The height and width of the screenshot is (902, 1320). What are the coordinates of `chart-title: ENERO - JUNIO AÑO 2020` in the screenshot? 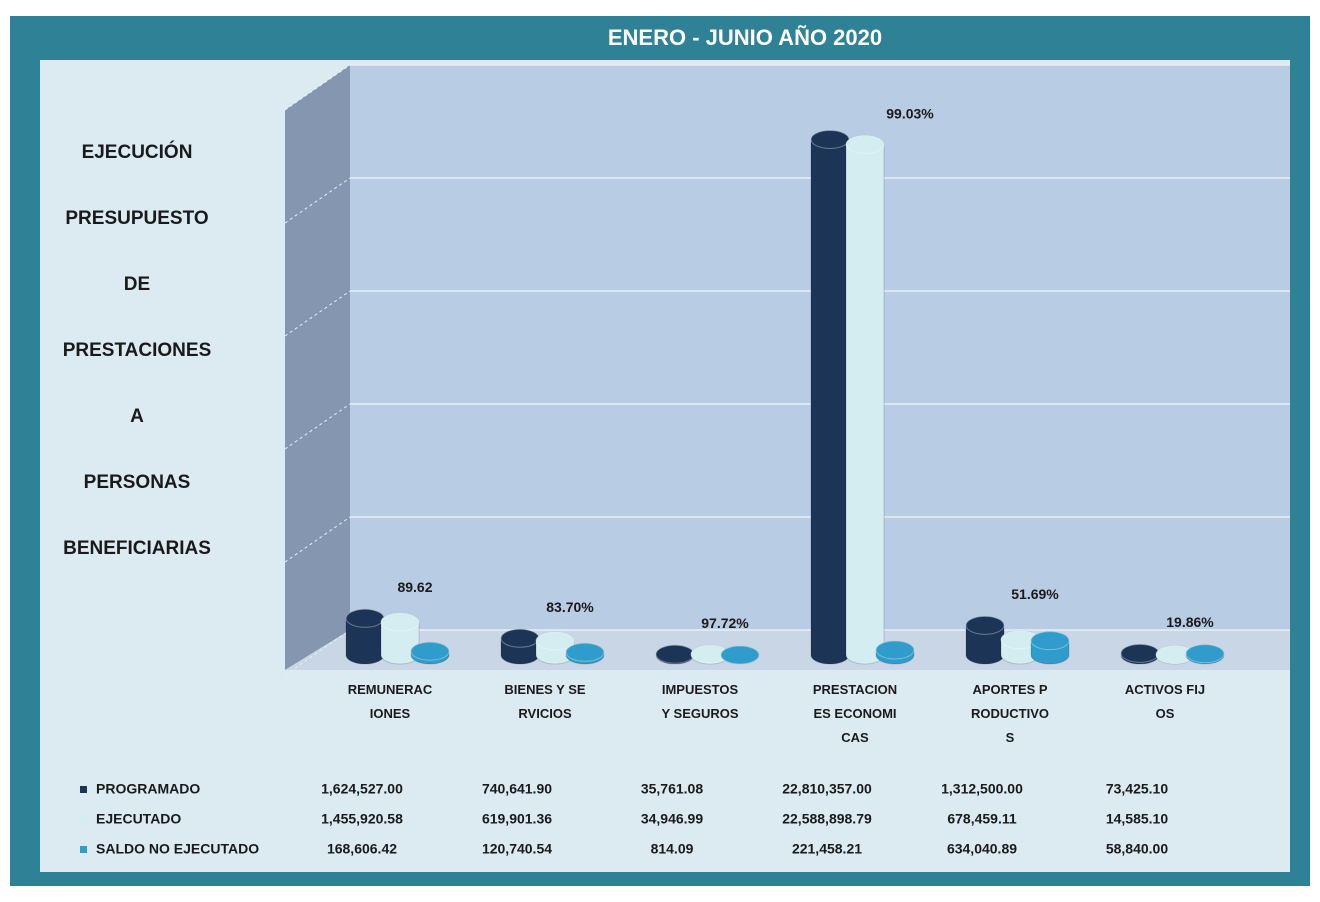 It's located at (745, 37).